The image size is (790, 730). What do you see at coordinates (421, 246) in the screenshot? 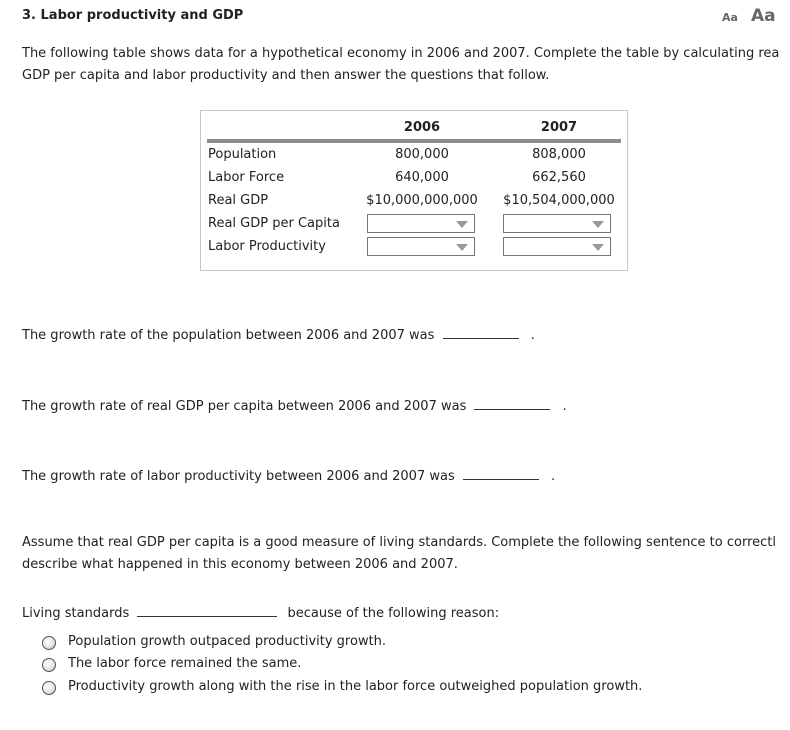
I see `labor-productivity-2006-dropdown` at bounding box center [421, 246].